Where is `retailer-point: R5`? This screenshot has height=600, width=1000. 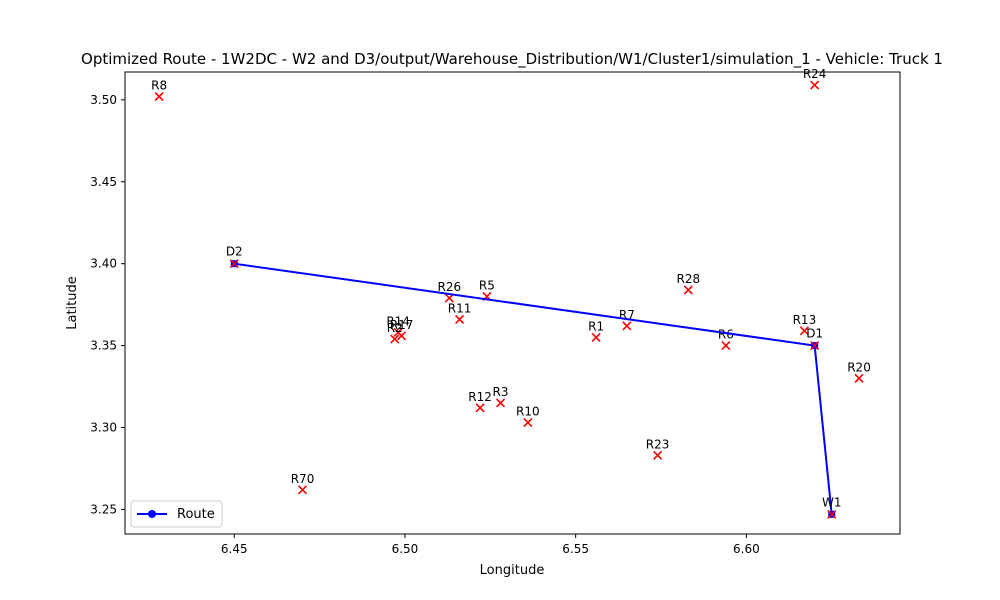
retailer-point: R5 is located at coordinates (487, 290).